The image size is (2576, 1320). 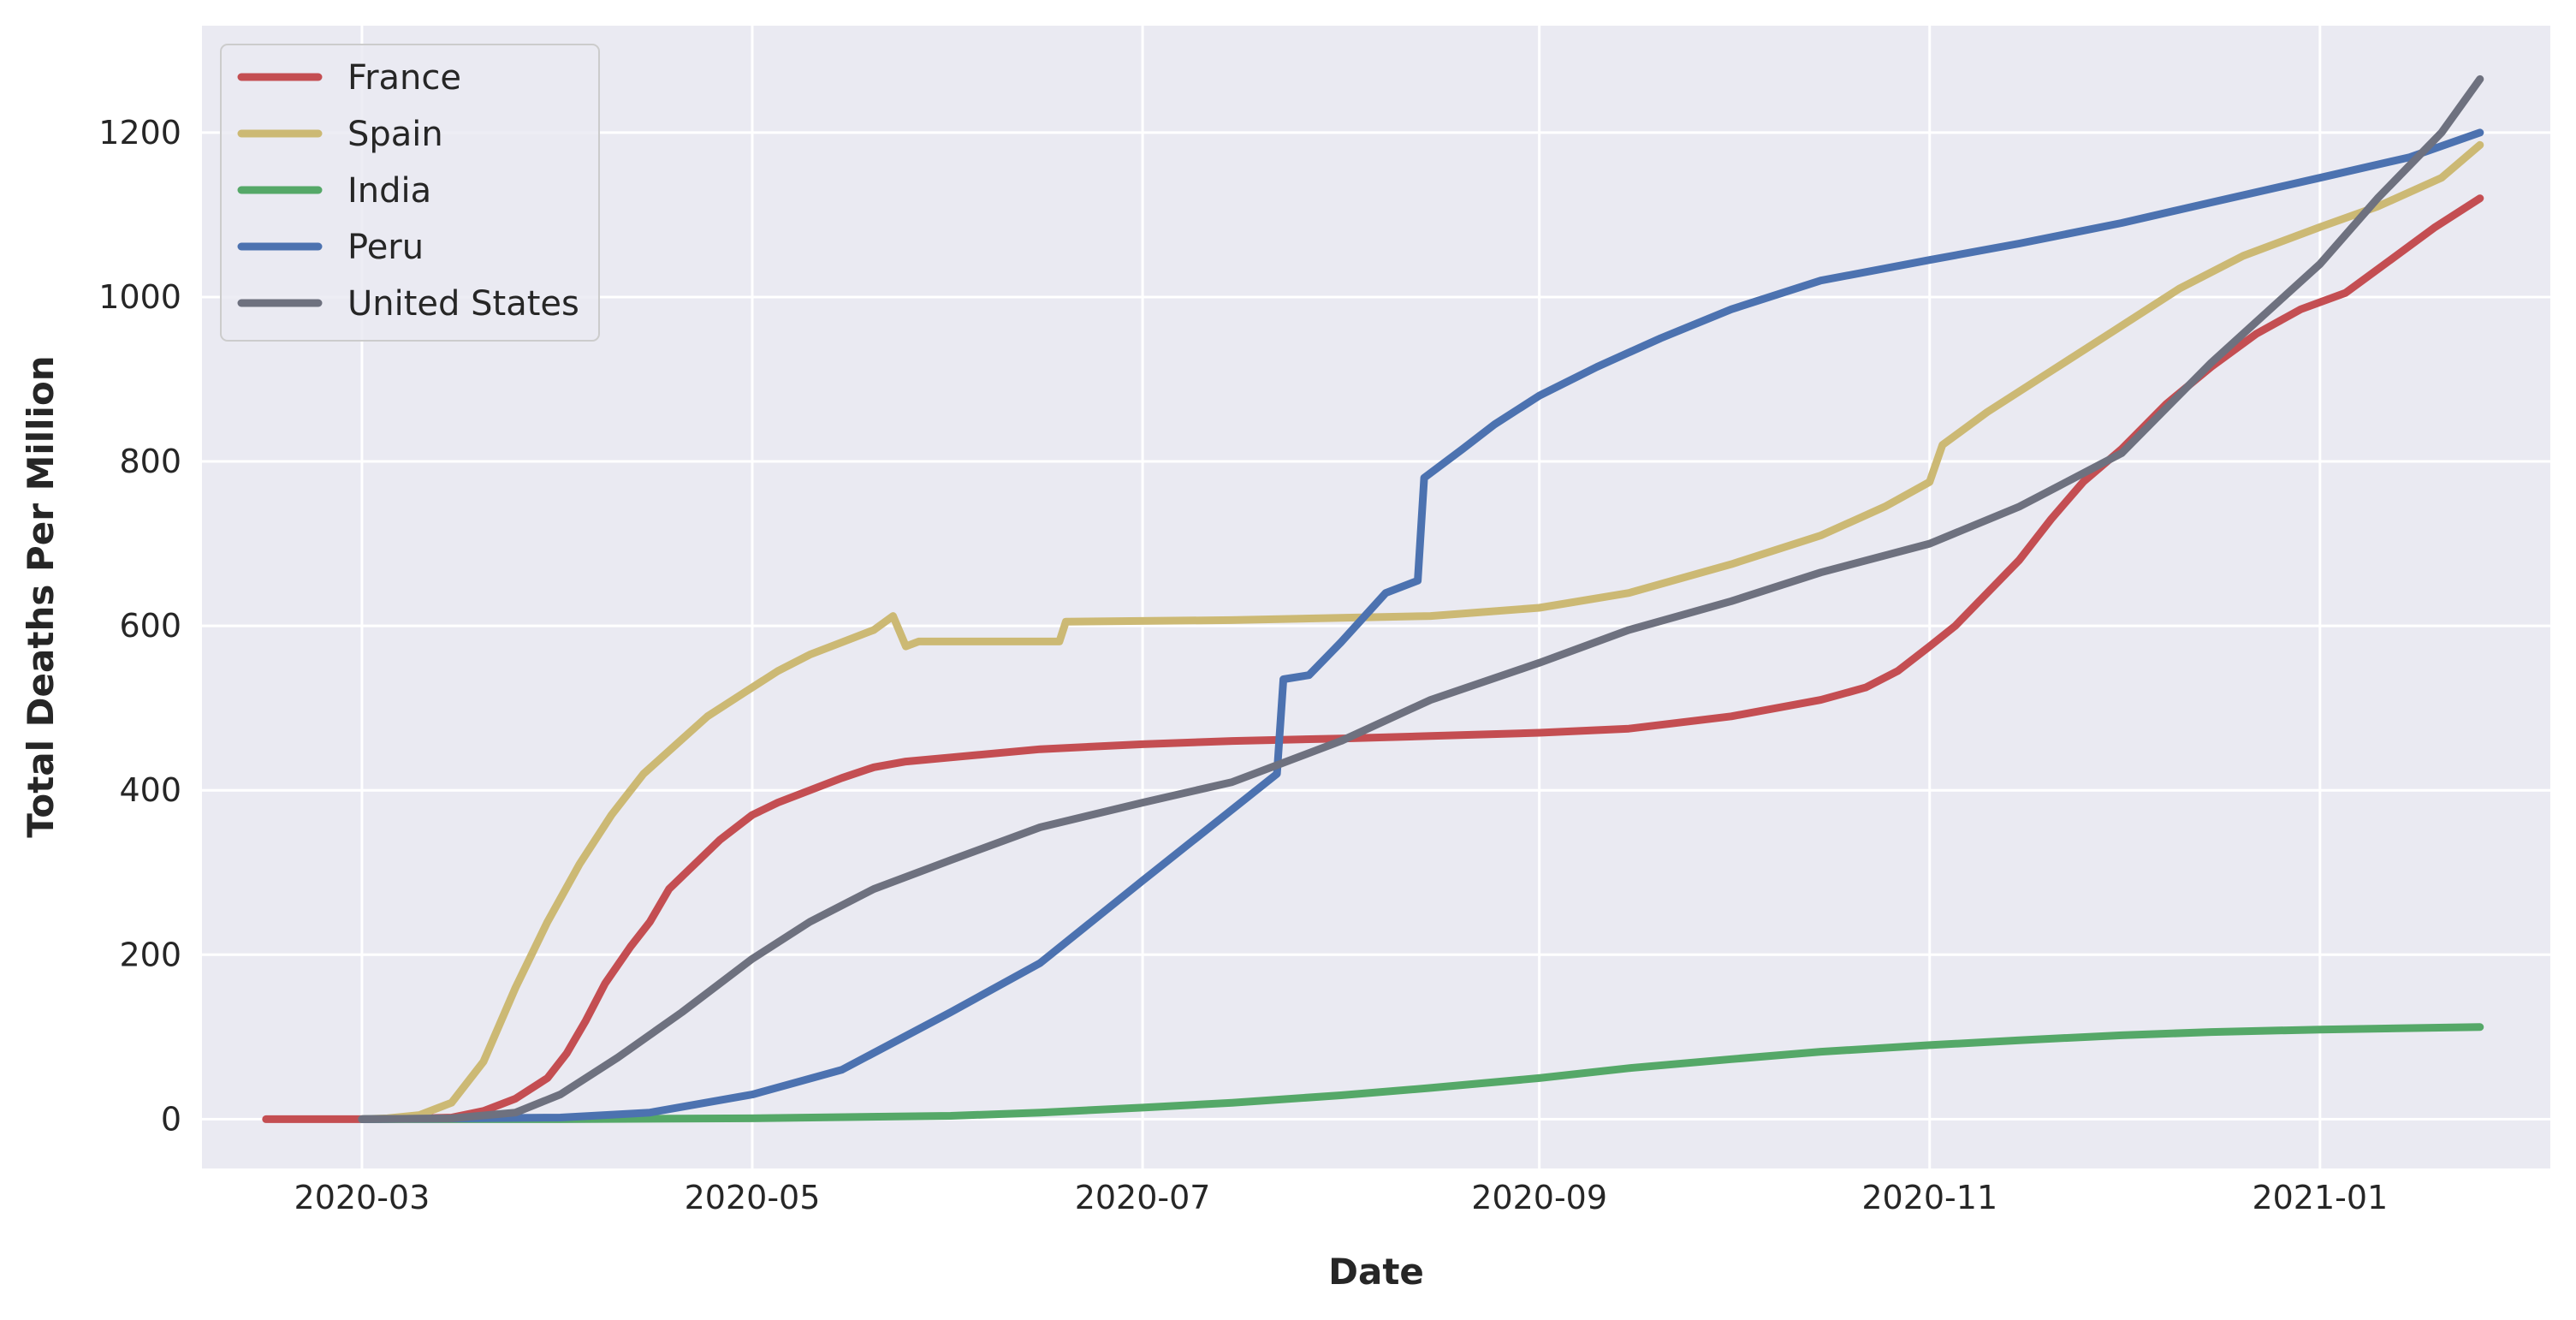 What do you see at coordinates (1143, 1197) in the screenshot?
I see `x-tick-label: 2020-07` at bounding box center [1143, 1197].